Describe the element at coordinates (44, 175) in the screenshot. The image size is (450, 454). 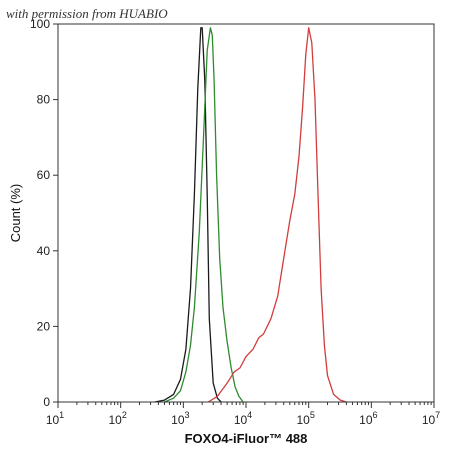
I see `y-tick-label: 60` at that location.